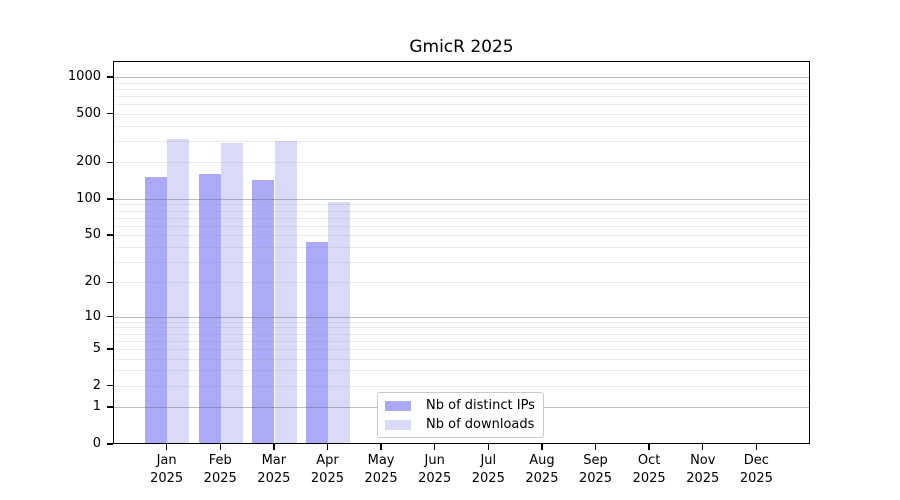 This screenshot has height=500, width=900. What do you see at coordinates (96, 443) in the screenshot?
I see `y-tick-label: 0` at bounding box center [96, 443].